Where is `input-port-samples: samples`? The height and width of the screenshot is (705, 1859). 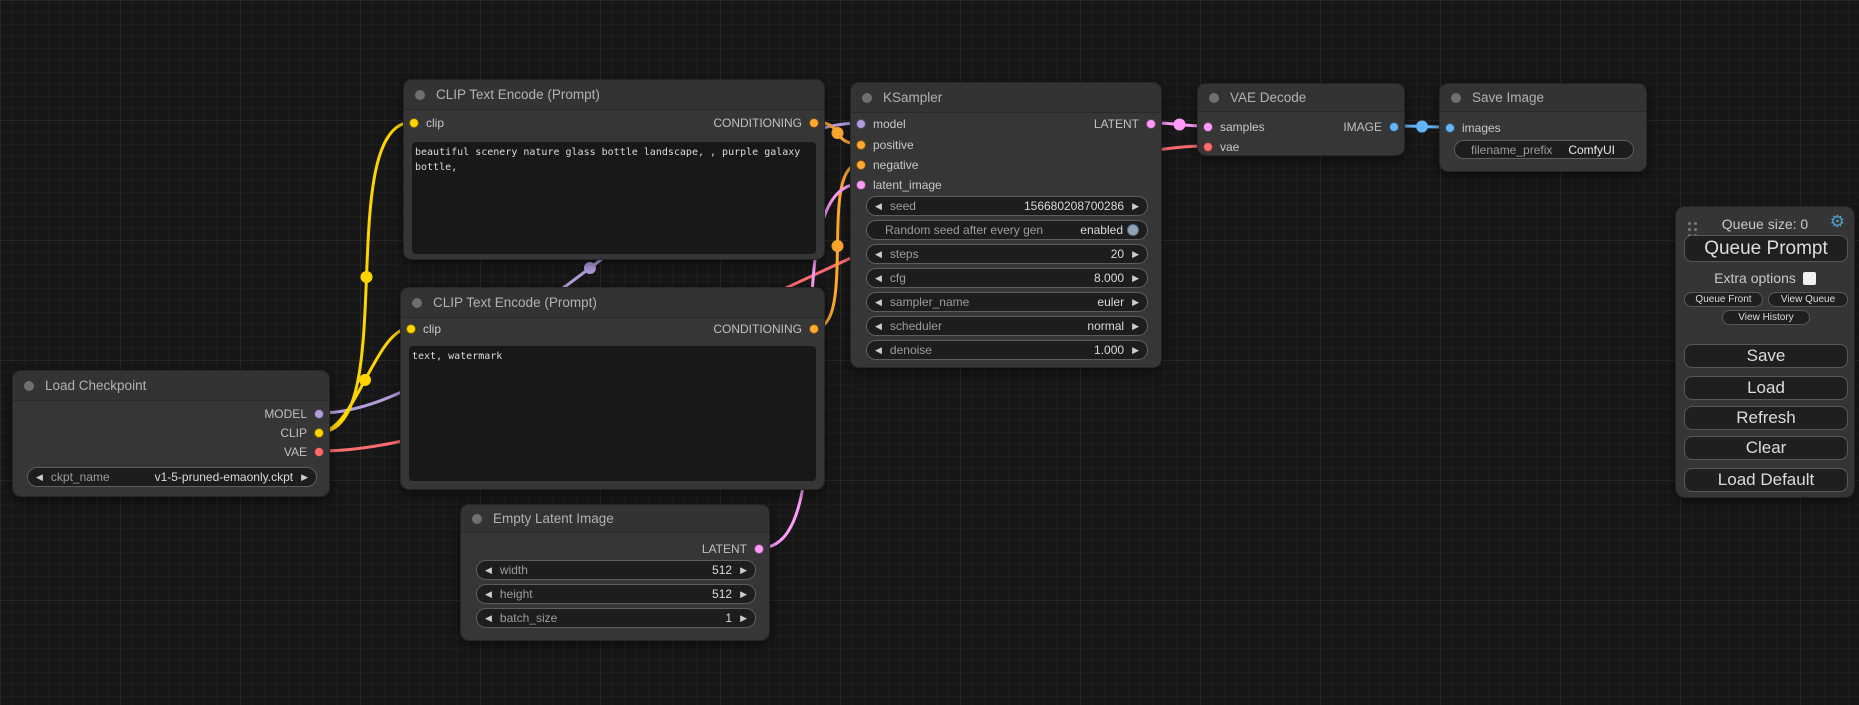 input-port-samples: samples is located at coordinates (1234, 127).